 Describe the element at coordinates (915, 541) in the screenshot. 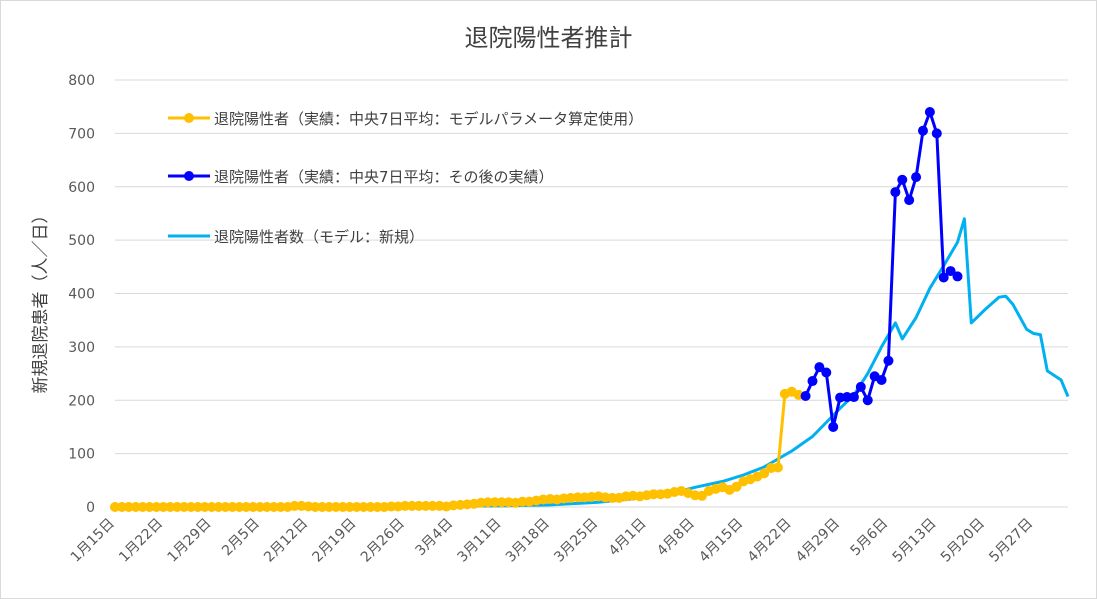

I see `x-tick-label: 5月13日` at that location.